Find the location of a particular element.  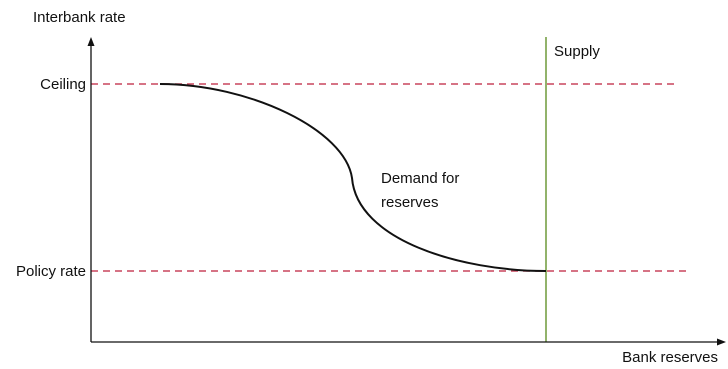

policy-rate-label: Policy rate is located at coordinates (51, 271).